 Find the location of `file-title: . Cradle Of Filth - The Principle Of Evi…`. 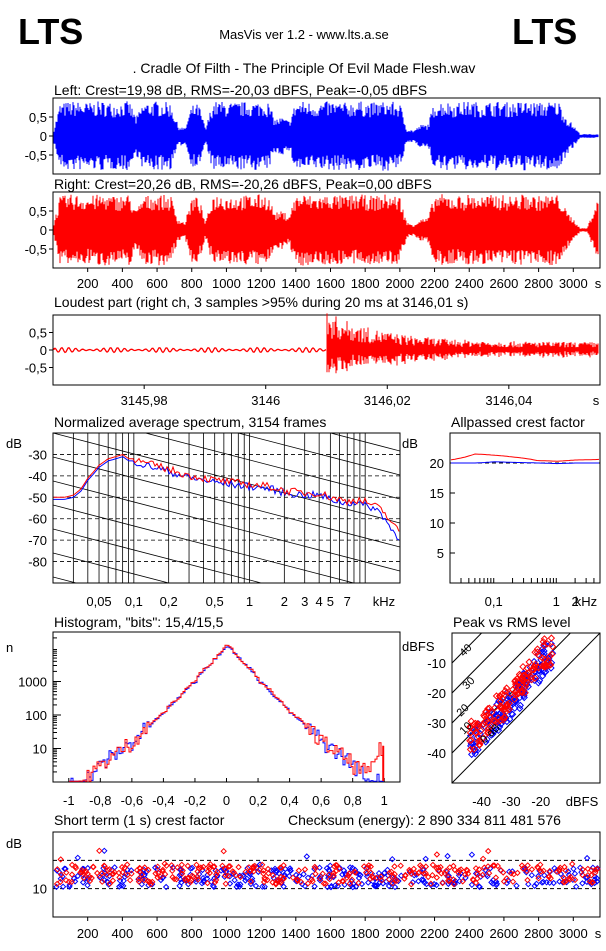

file-title: . Cradle Of Filth - The Principle Of Evi… is located at coordinates (304, 68).